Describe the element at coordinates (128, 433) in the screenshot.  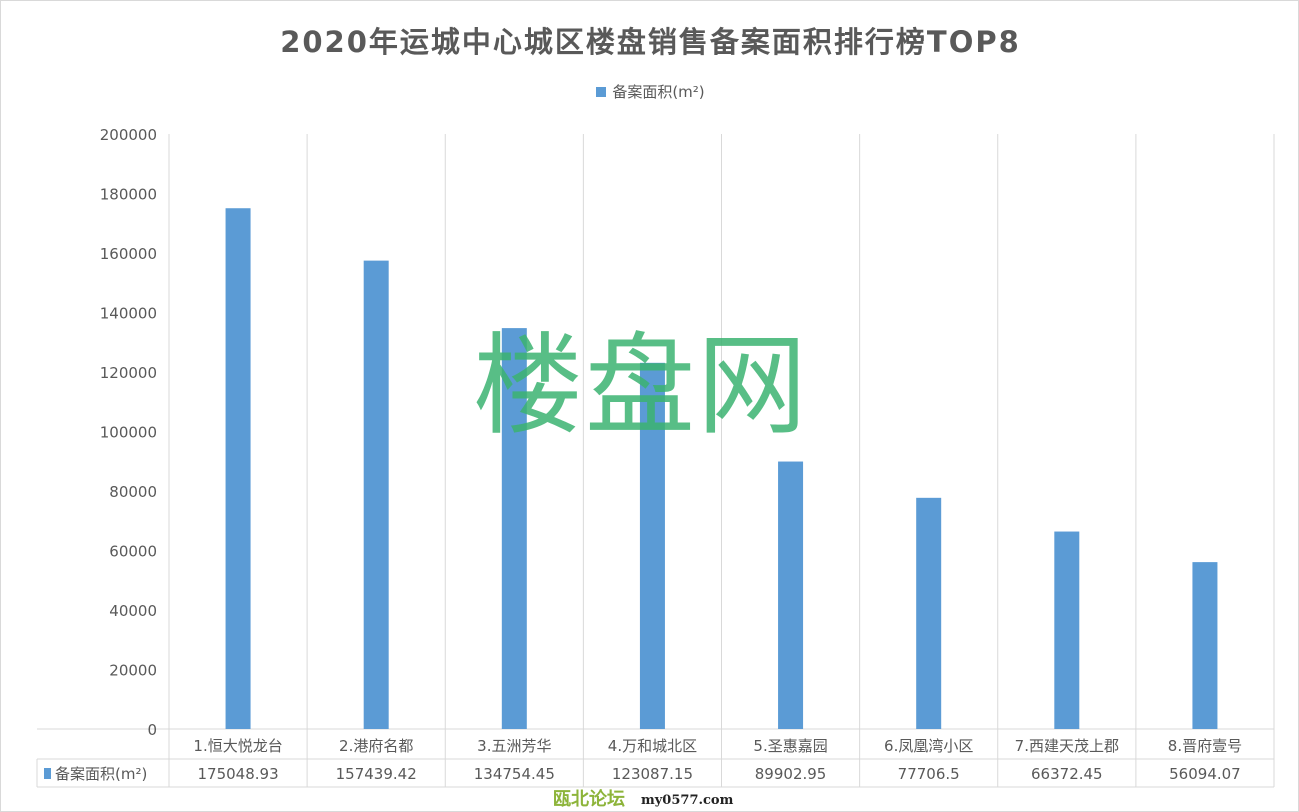
I see `y-tick-label: 100000` at that location.